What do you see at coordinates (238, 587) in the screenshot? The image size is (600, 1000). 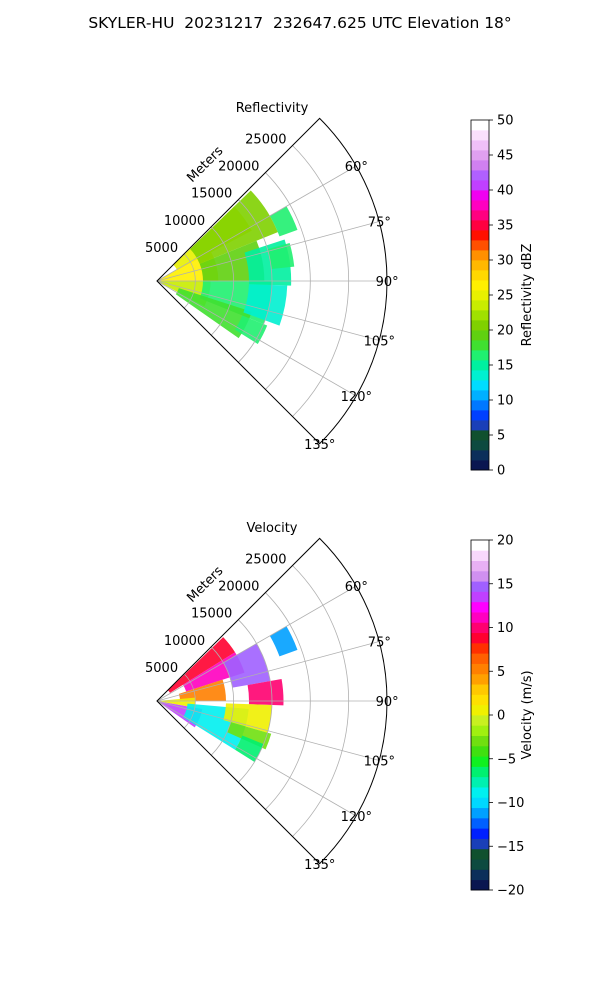 I see `radial-tick-label: 20000` at bounding box center [238, 587].